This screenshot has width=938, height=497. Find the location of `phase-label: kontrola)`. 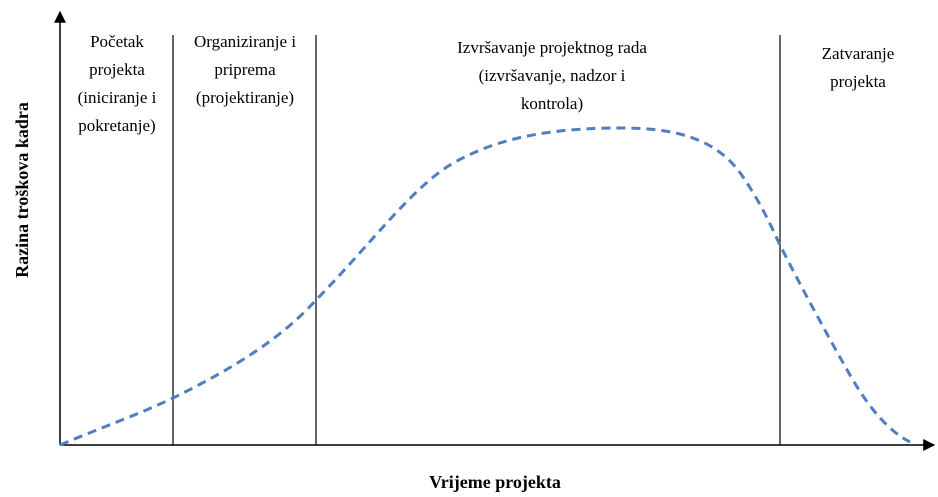

phase-label: kontrola) is located at coordinates (552, 103).